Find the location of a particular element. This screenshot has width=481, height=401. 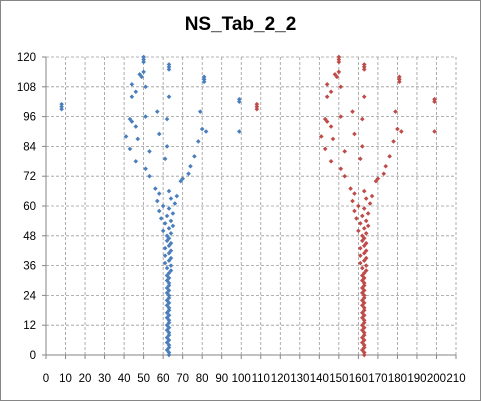

y-tick-label: 84 is located at coordinates (29, 147).